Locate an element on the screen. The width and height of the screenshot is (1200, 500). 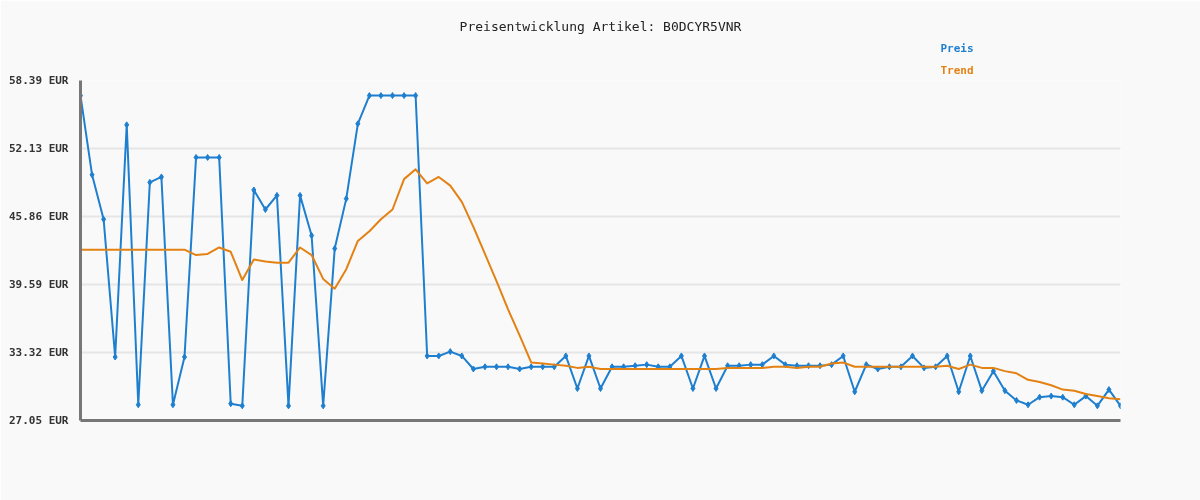
chart-title: Preisentwicklung Artikel: B0DCYR5VNR is located at coordinates (600, 26).